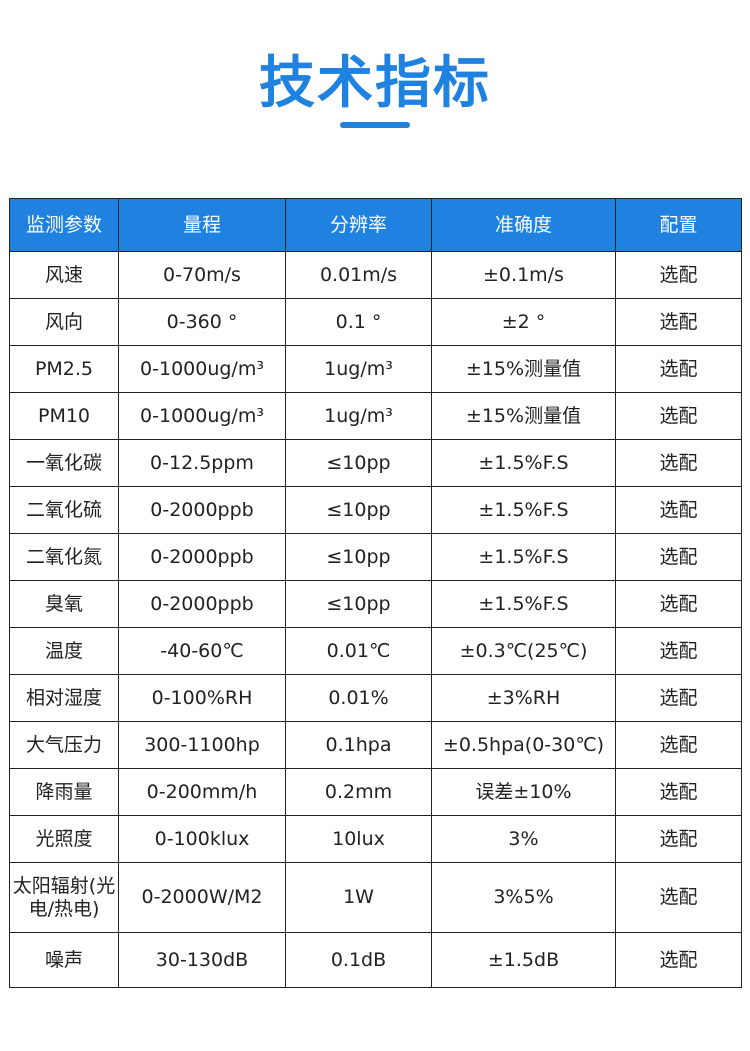 This screenshot has height=1051, width=750. What do you see at coordinates (523, 839) in the screenshot?
I see `cell-accuracy: 3%` at bounding box center [523, 839].